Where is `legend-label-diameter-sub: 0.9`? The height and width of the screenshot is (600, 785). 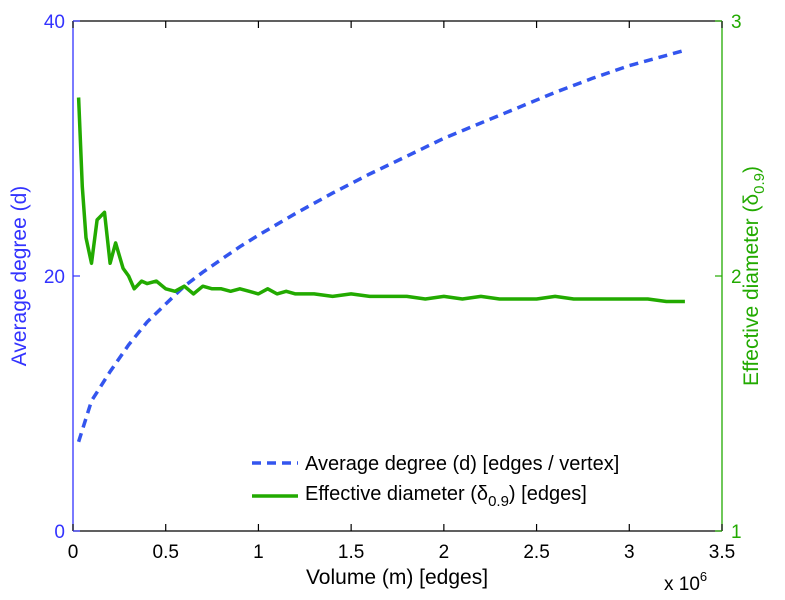 legend-label-diameter-sub: 0.9 is located at coordinates (498, 501).